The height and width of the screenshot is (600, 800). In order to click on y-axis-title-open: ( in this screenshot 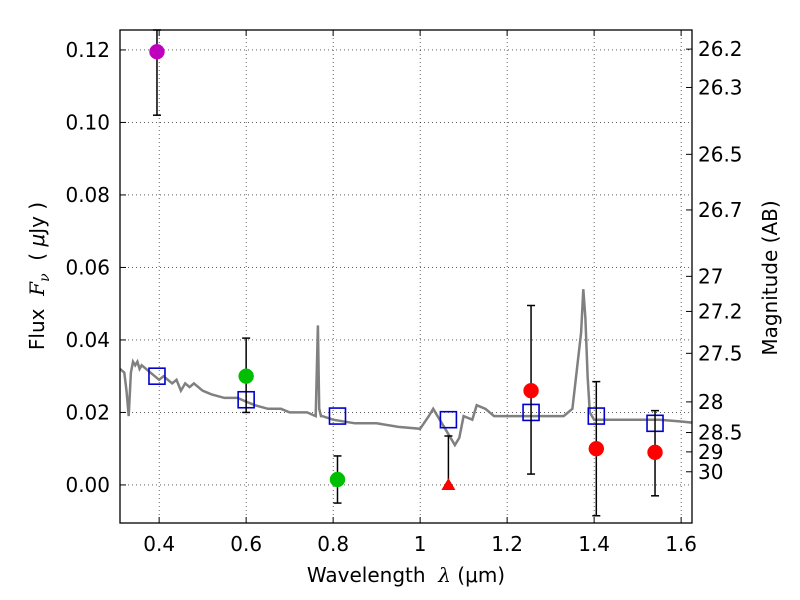, I will do `click(37, 260)`.